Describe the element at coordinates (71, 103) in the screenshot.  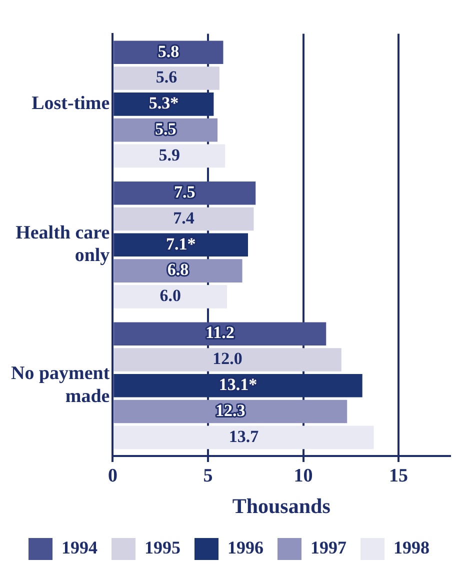
I see `y-tick-label: Lost-time` at that location.